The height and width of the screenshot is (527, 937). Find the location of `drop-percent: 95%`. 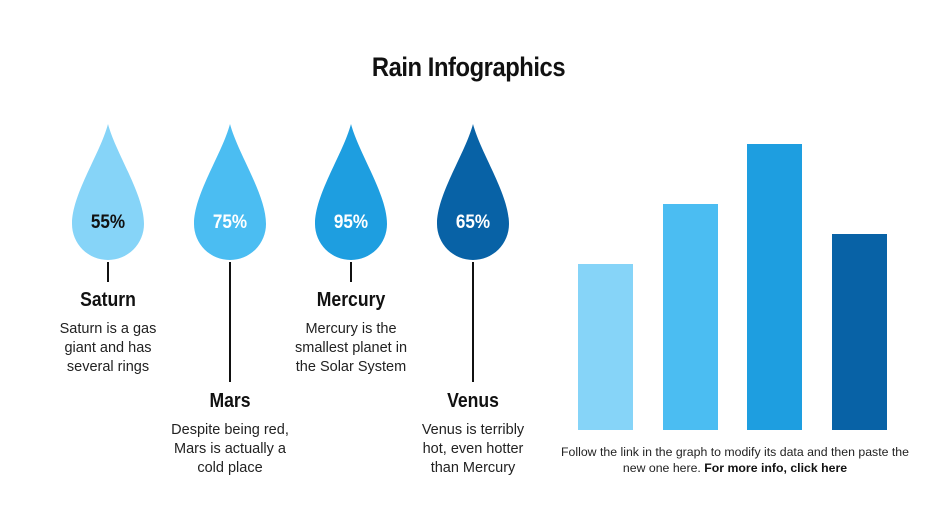

drop-percent: 95% is located at coordinates (351, 222).